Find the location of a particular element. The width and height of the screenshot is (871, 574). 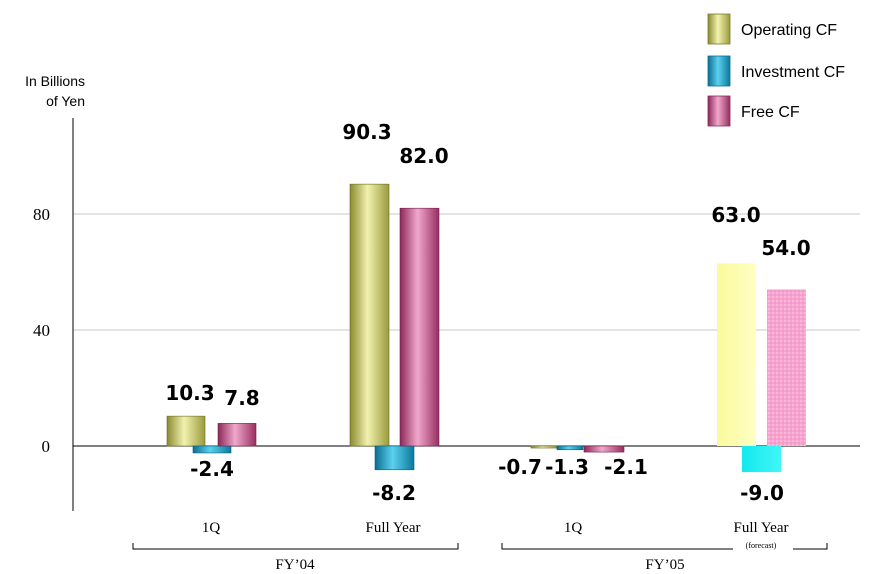

y-tick-label-40: 40 is located at coordinates (41, 330).